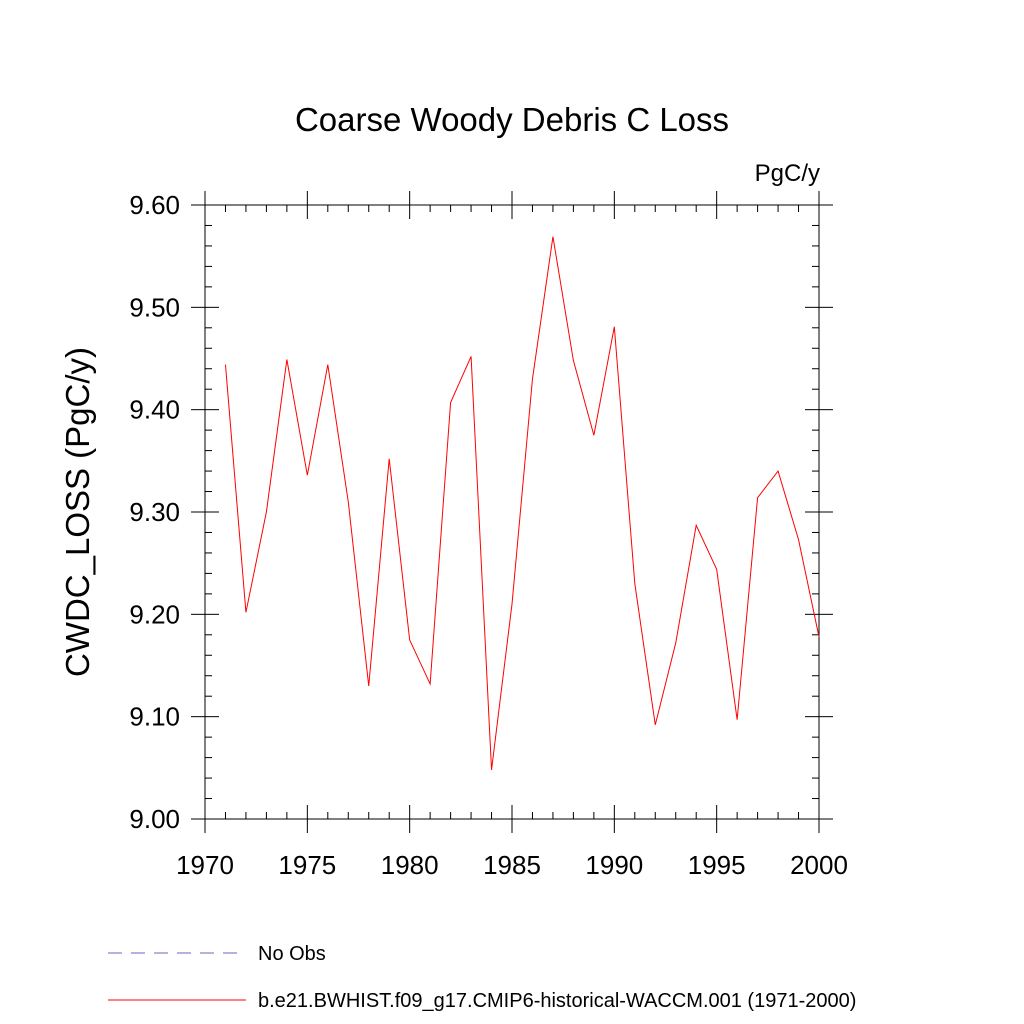  Describe the element at coordinates (154, 717) in the screenshot. I see `y-tick-label: 9.10` at that location.